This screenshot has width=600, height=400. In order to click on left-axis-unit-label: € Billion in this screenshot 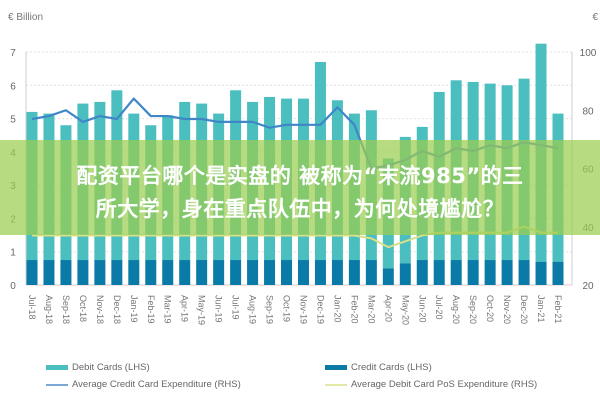, I will do `click(26, 17)`.